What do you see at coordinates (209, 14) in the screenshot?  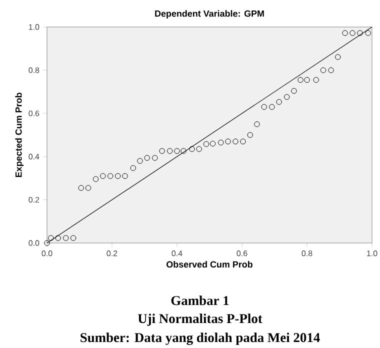 I see `chart-title: Dependent Variable: GPM` at bounding box center [209, 14].